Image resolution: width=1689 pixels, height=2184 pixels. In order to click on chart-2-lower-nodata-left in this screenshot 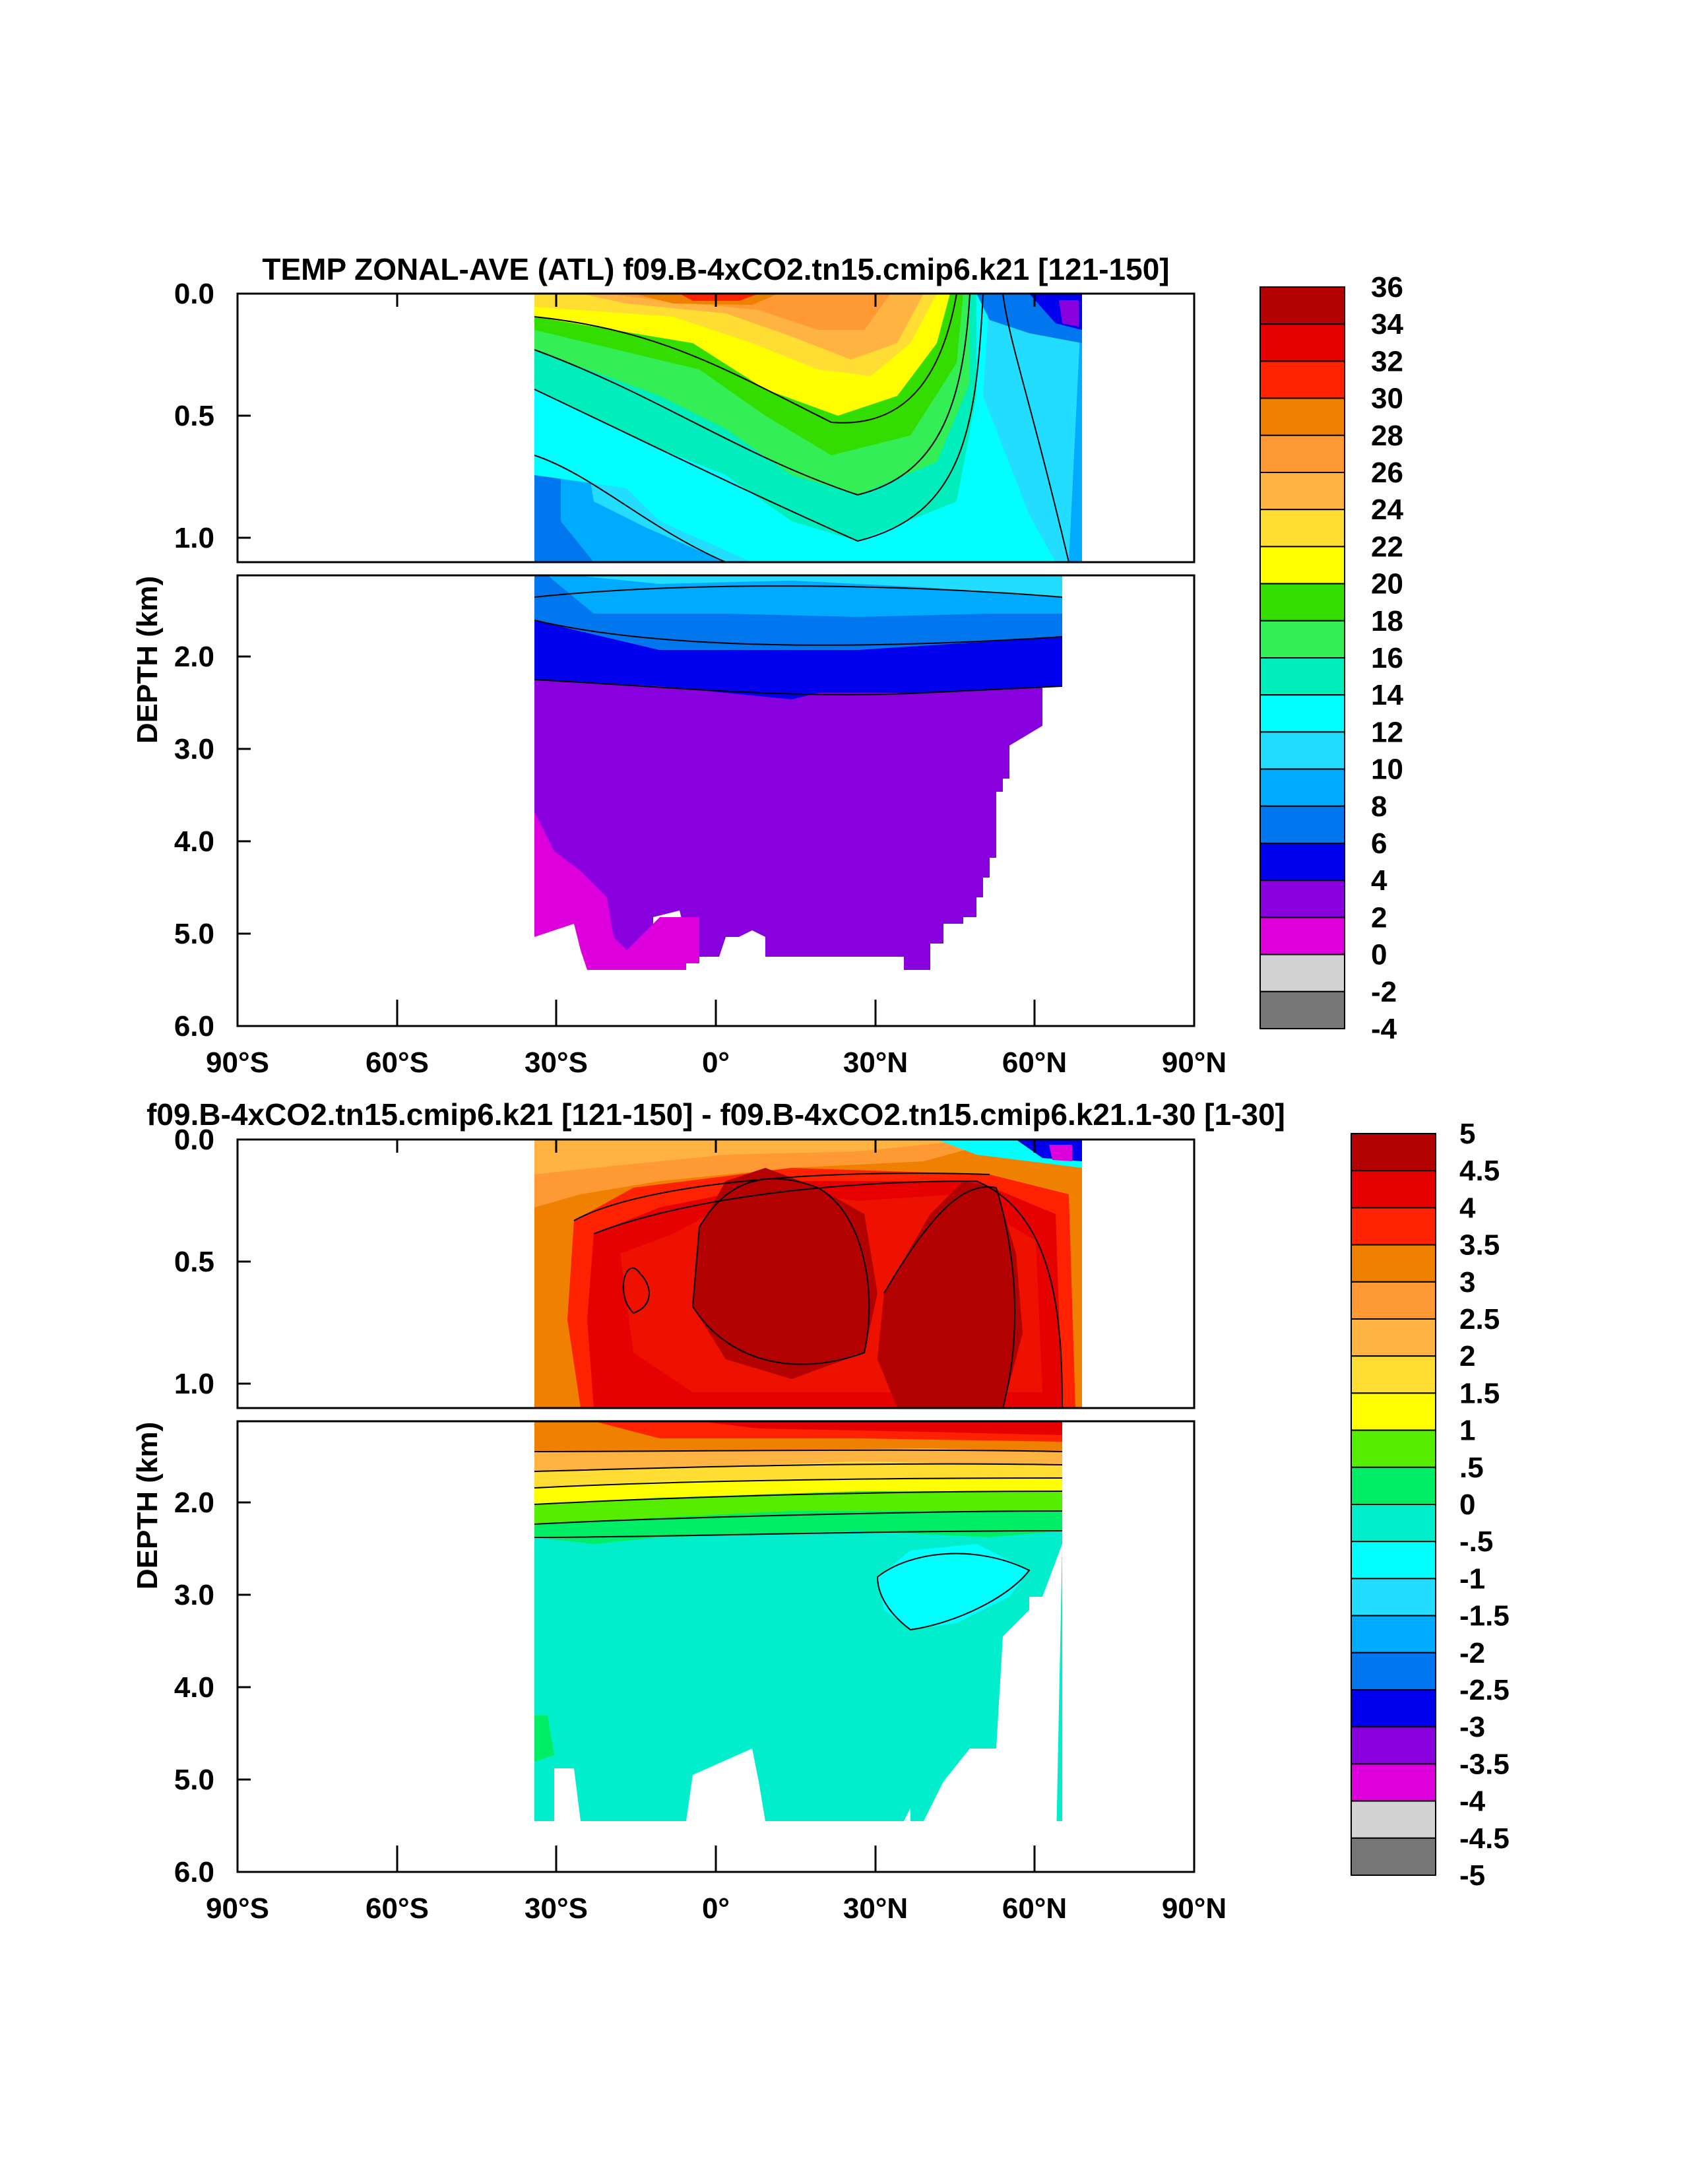, I will do `click(386, 1647)`.